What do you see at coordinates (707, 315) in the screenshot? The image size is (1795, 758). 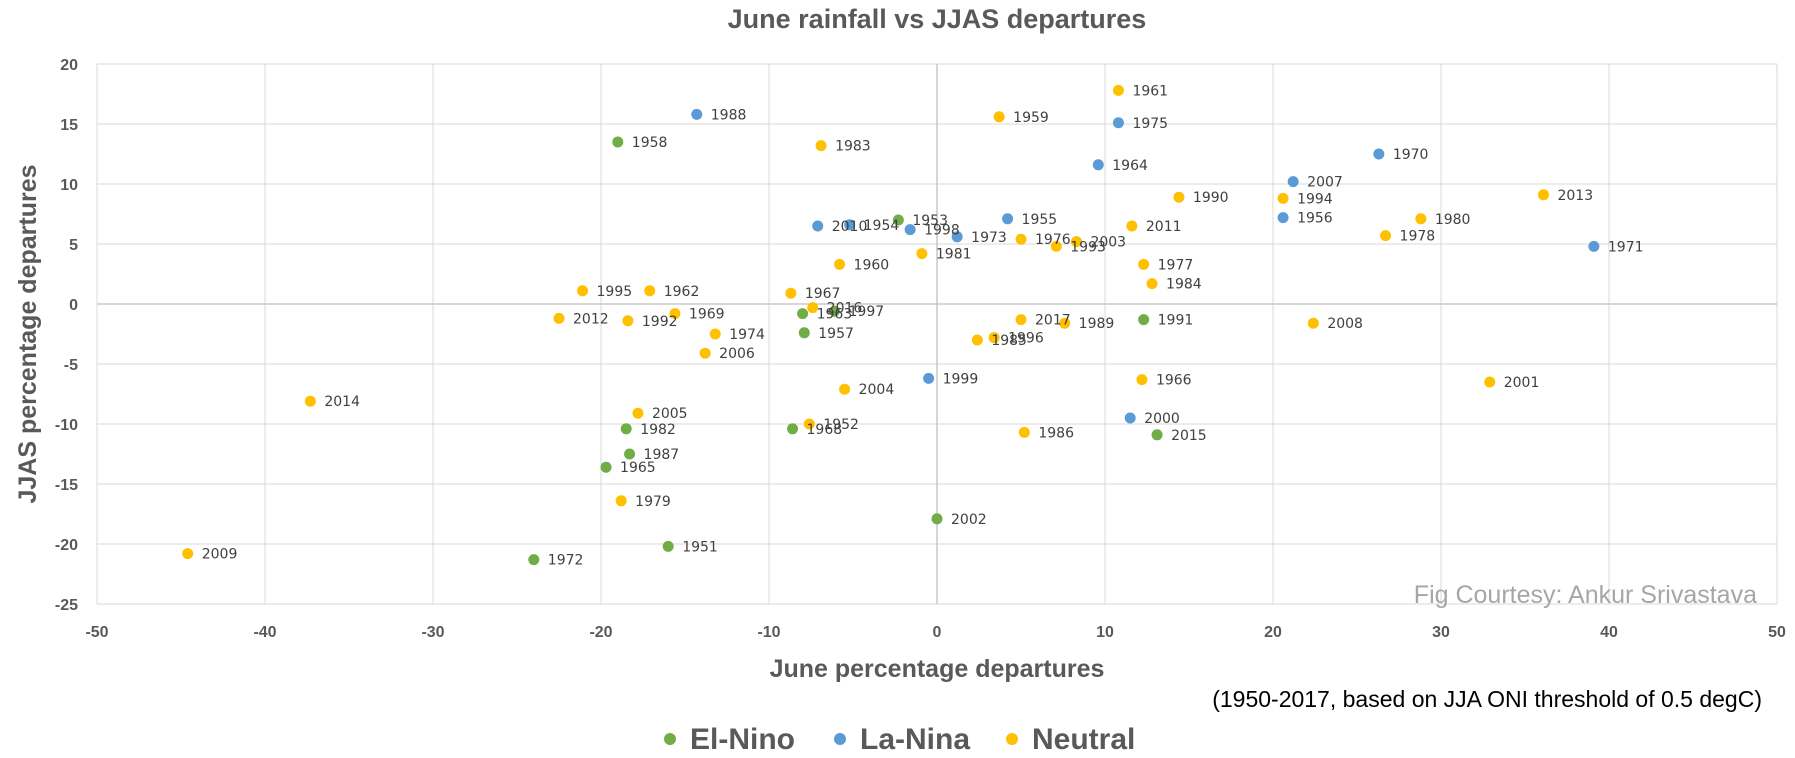 I see `data-label: 1969` at bounding box center [707, 315].